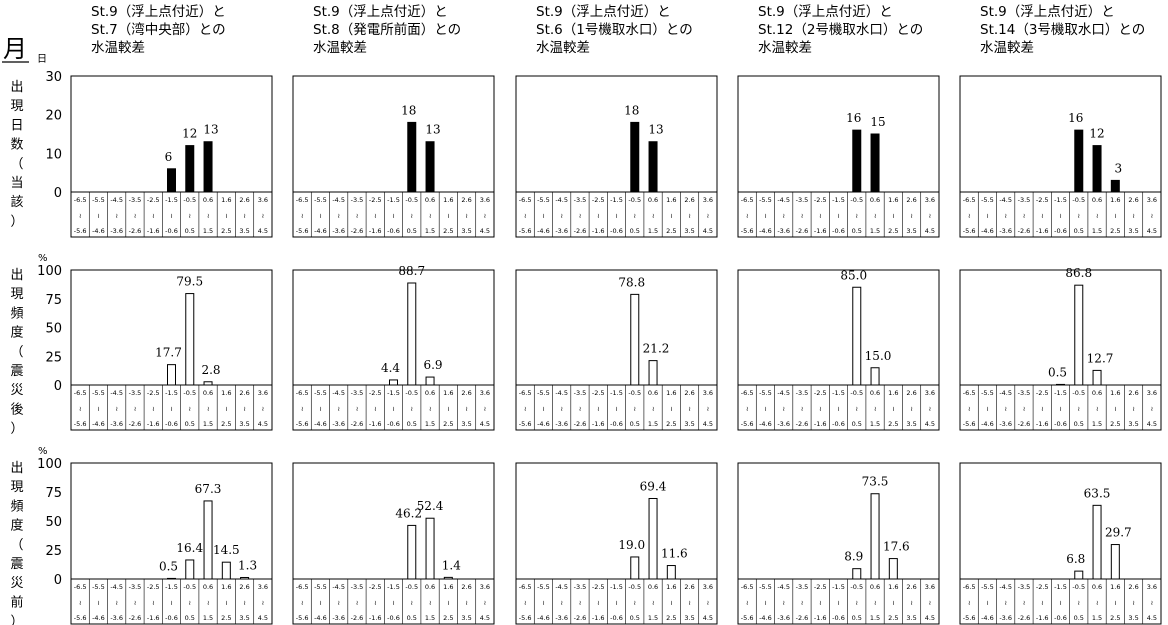 The image size is (1168, 625). I want to click on column-title-line: St.14（3号機取水口）との, so click(1062, 30).